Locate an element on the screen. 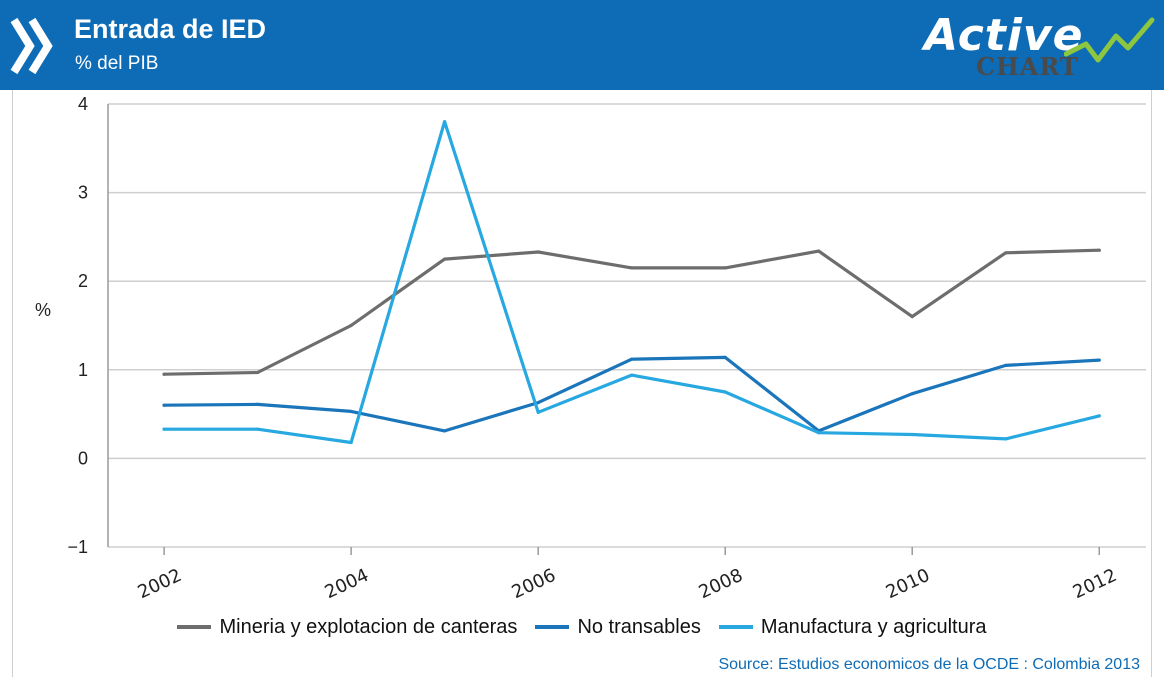 This screenshot has width=1164, height=677. y-tick-label: 3 is located at coordinates (83, 193).